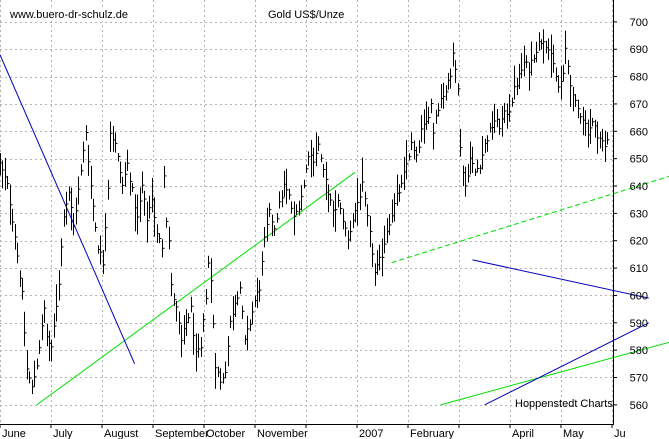 This screenshot has width=669, height=439. I want to click on x-tick-label: August, so click(121, 433).